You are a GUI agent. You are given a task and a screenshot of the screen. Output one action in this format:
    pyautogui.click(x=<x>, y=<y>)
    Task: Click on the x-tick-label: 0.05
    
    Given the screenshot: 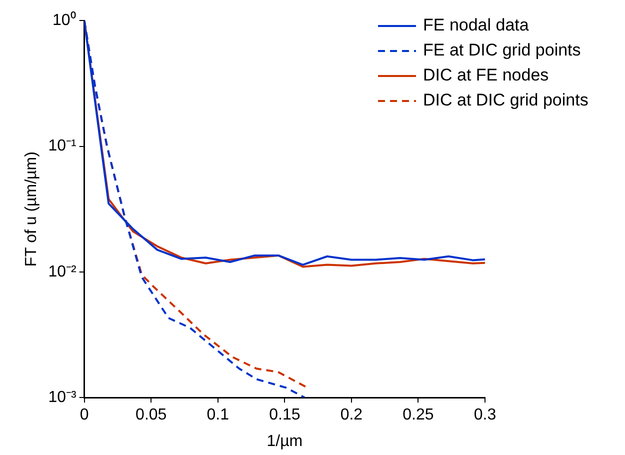 What is the action you would take?
    pyautogui.click(x=151, y=415)
    